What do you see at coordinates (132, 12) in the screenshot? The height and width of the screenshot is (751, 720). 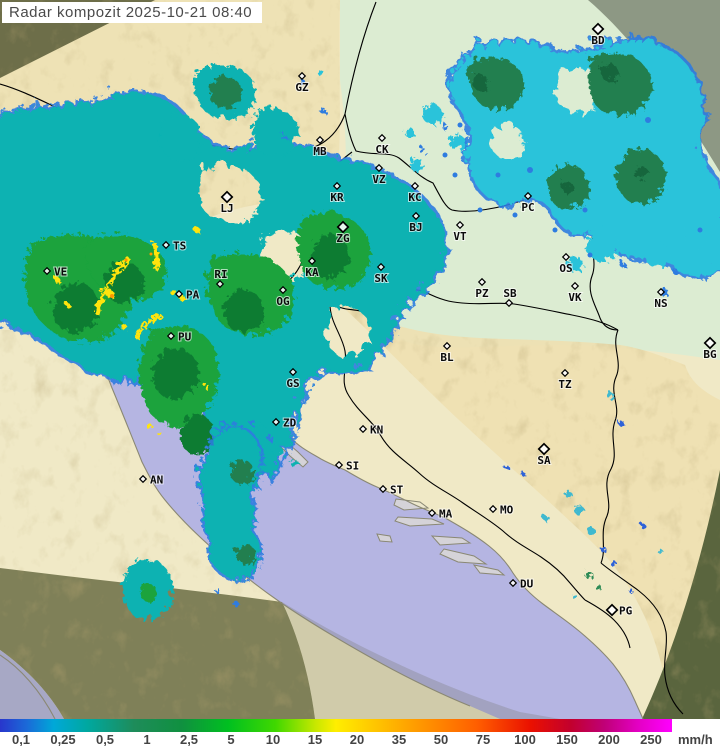 I see `title-bar: Radar kompozit 2025-10-21 08:40` at bounding box center [132, 12].